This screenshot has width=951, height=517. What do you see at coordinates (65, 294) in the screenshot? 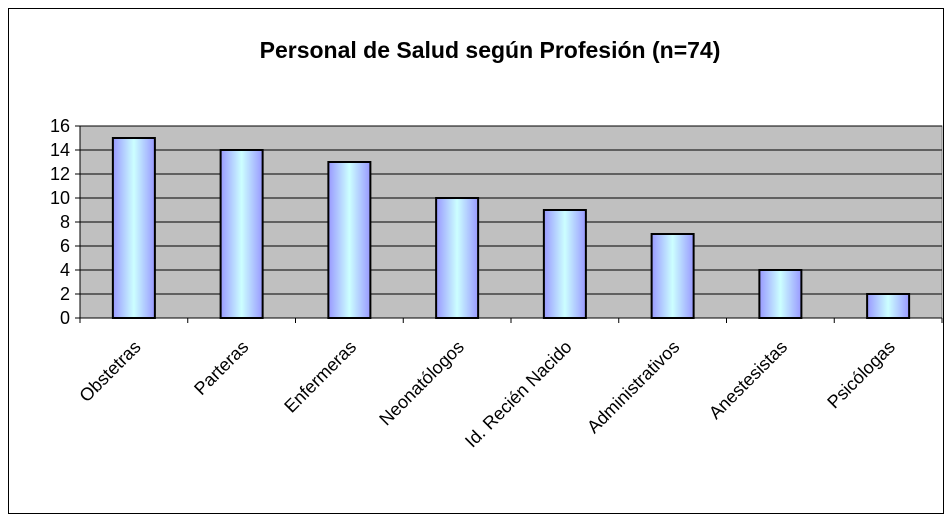
I see `y-tick-label: 2` at bounding box center [65, 294].